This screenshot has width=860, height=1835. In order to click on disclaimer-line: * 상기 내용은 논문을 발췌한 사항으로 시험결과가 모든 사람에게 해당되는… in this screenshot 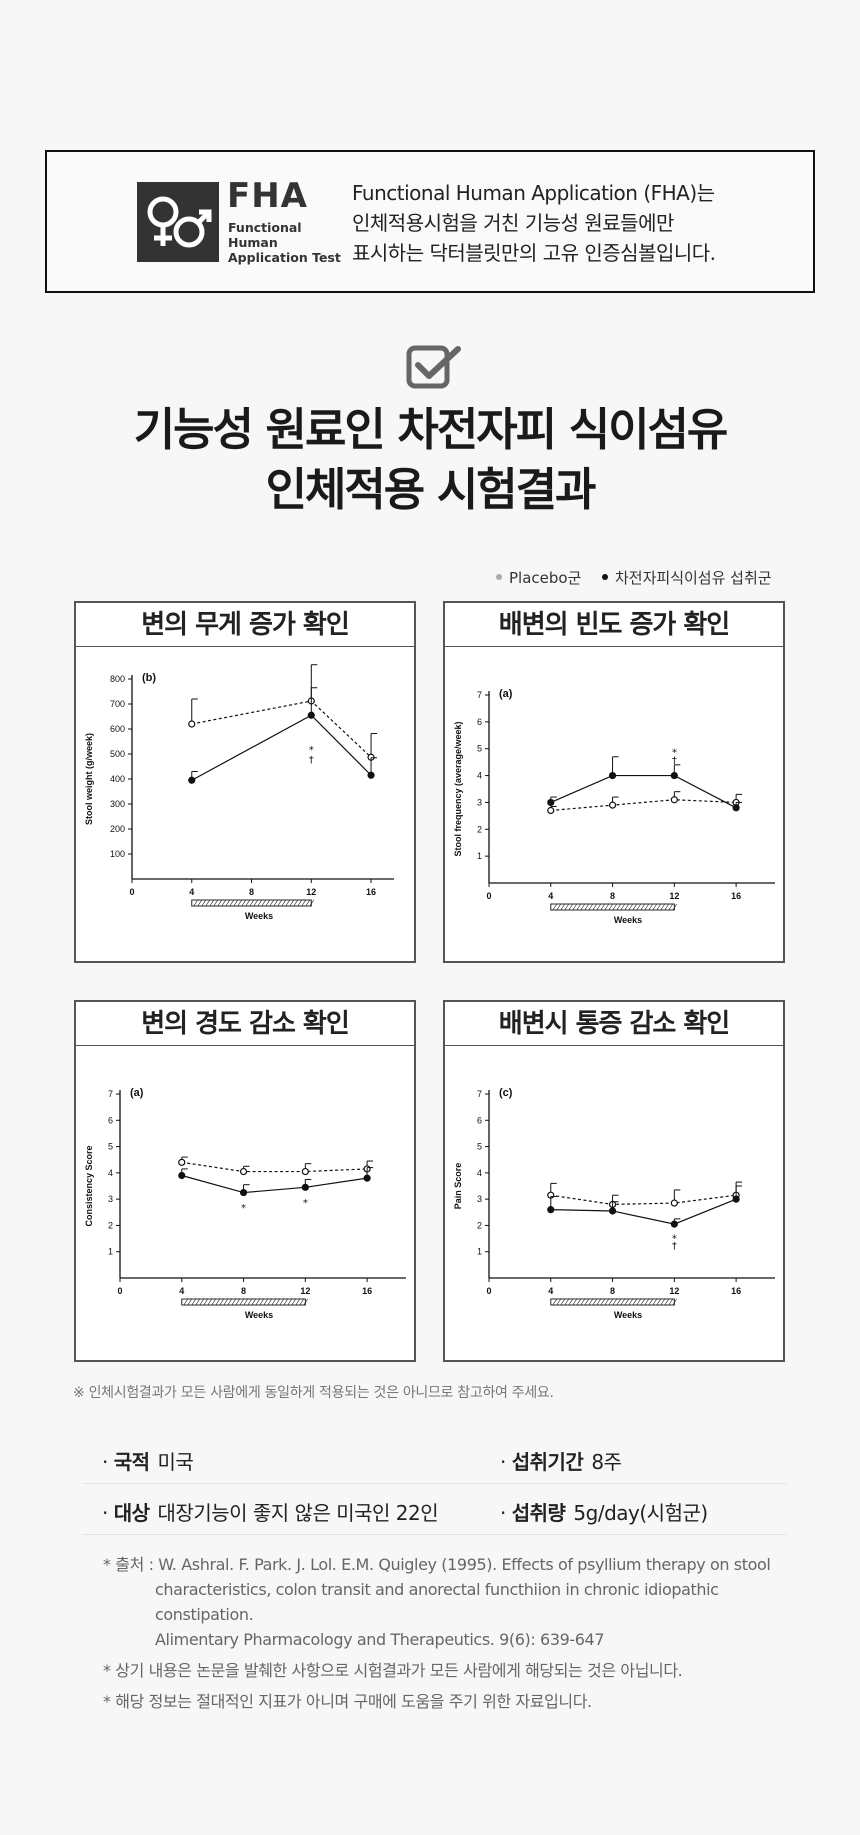, I will do `click(393, 1670)`.